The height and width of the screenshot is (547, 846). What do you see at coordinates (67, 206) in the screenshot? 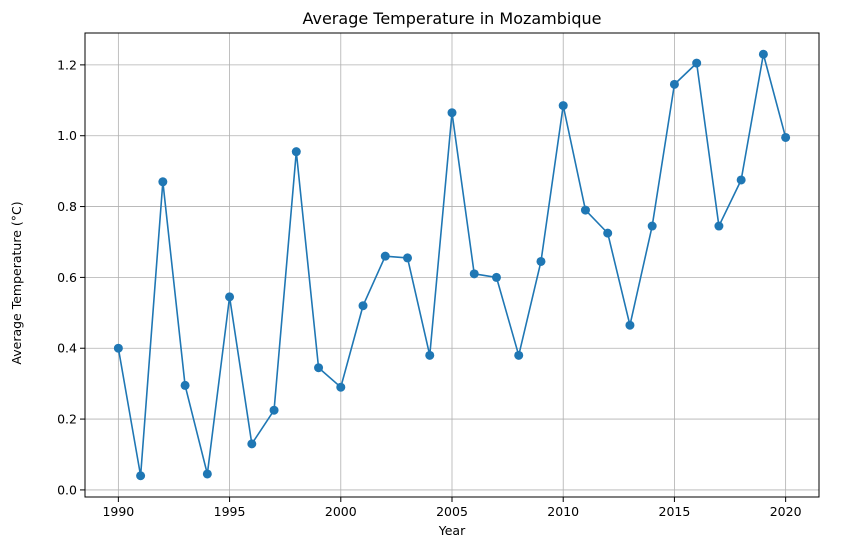
I see `y-tick-label: 0.8` at bounding box center [67, 206].